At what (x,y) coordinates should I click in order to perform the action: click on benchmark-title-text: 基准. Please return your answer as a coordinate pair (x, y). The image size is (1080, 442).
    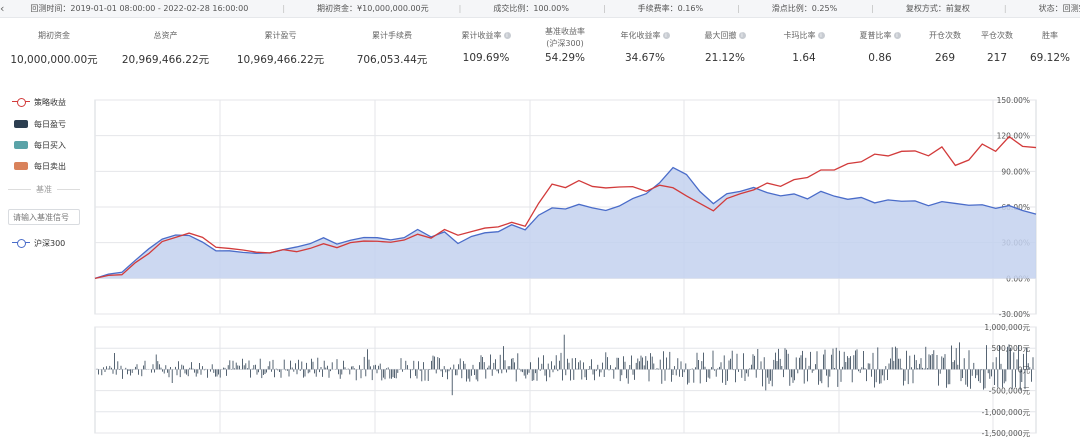
    Looking at the image, I should click on (44, 189).